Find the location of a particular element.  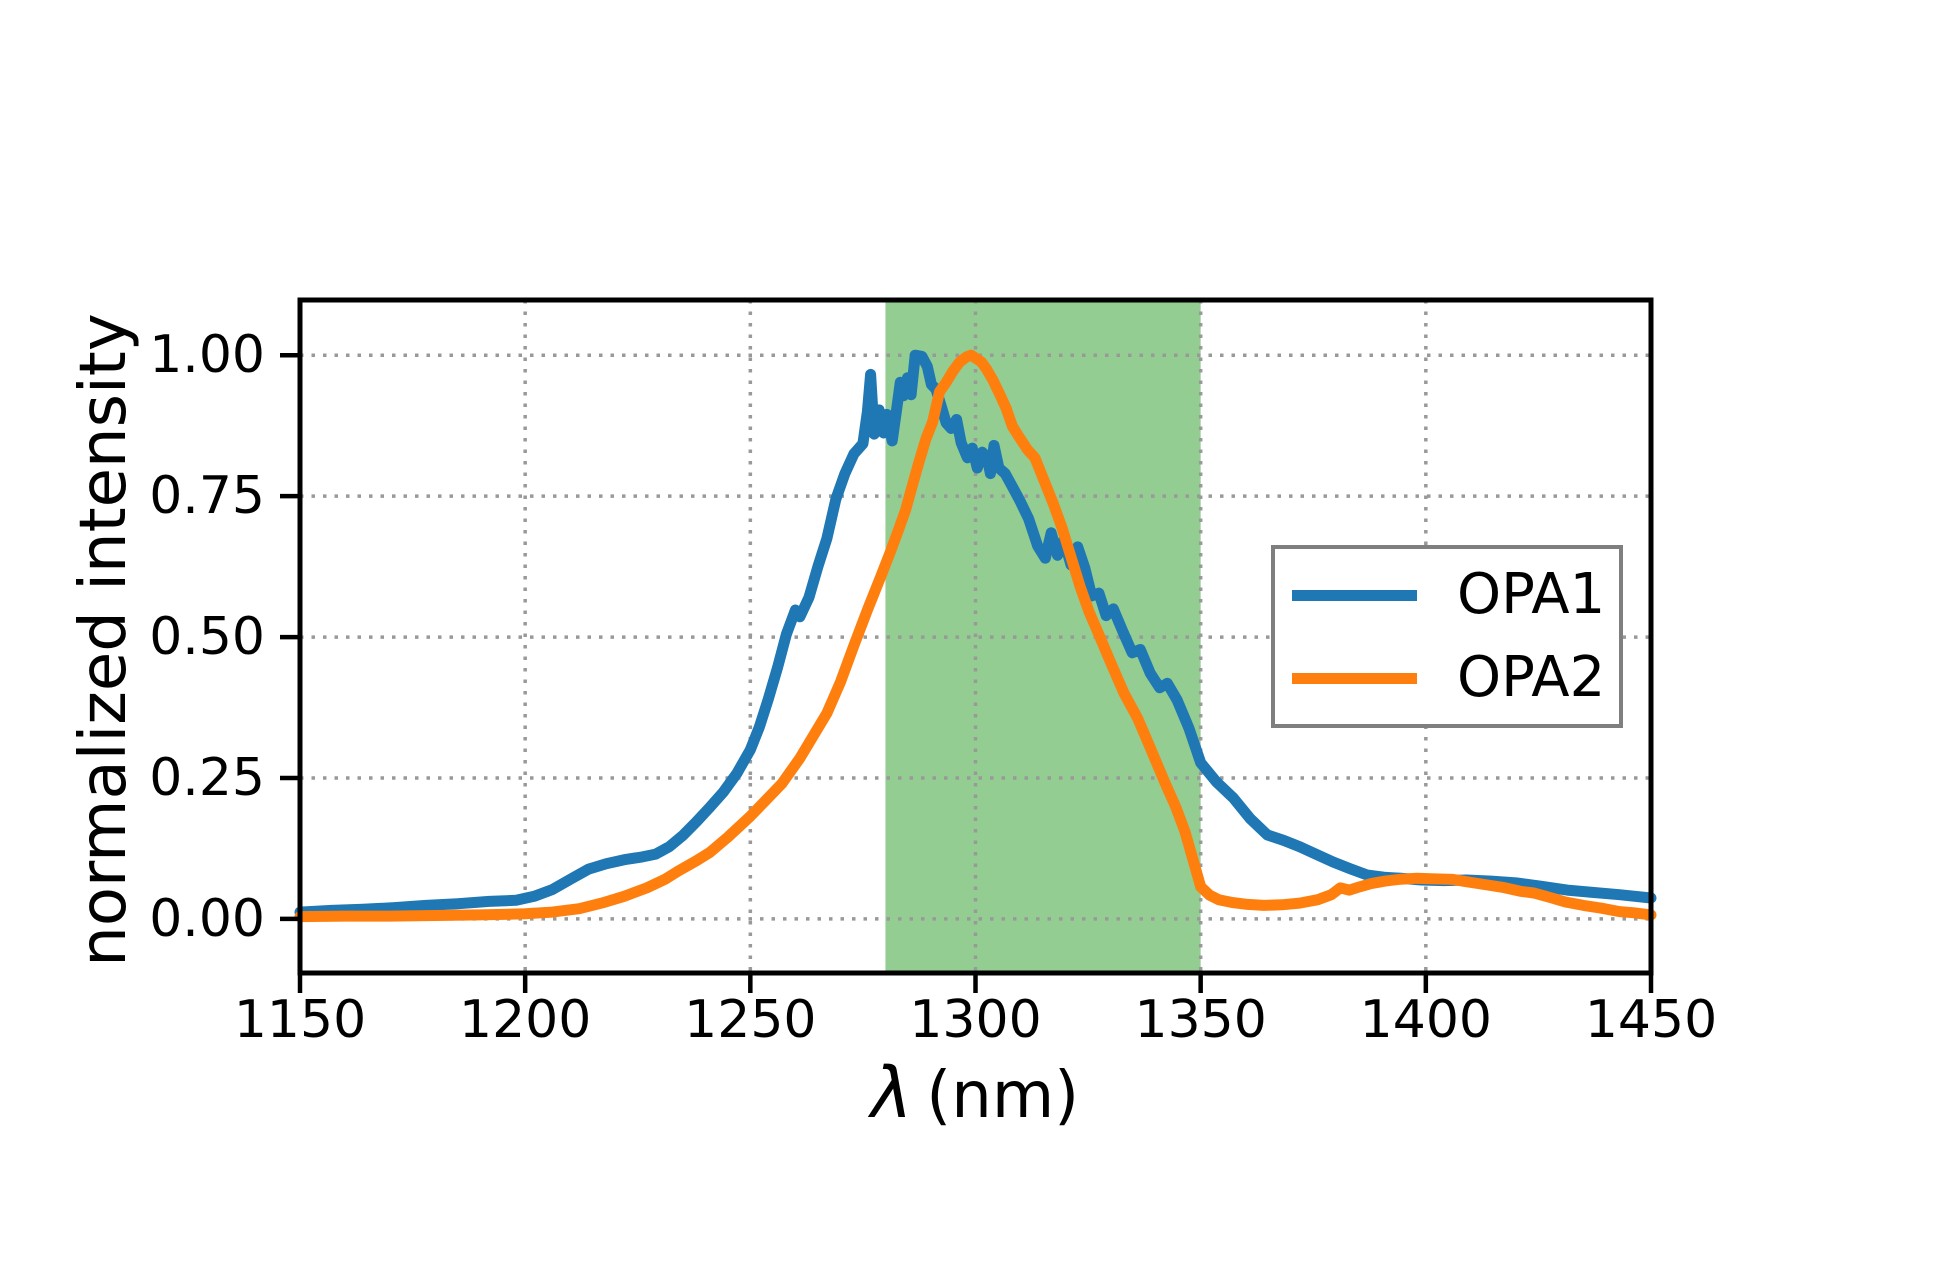

y-tick-label: 0.50 is located at coordinates (207, 637).